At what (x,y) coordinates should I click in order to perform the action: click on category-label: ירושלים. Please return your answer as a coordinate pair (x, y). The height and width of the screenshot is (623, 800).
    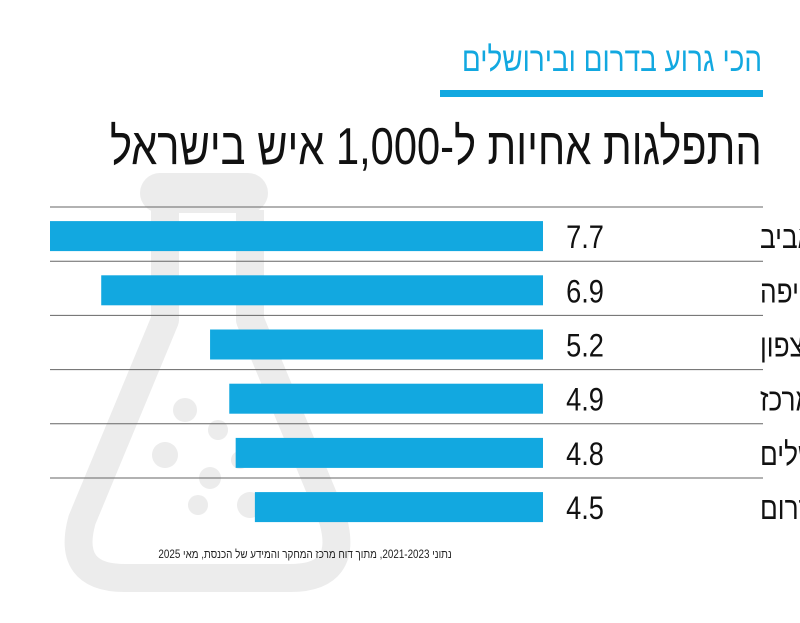
    Looking at the image, I should click on (780, 455).